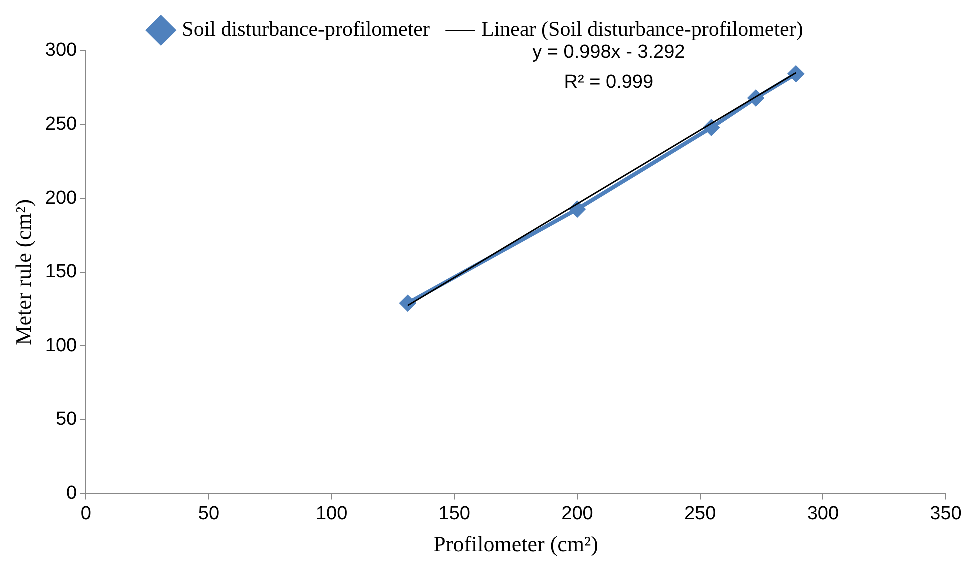  What do you see at coordinates (61, 198) in the screenshot?
I see `y-tick-label: 200` at bounding box center [61, 198].